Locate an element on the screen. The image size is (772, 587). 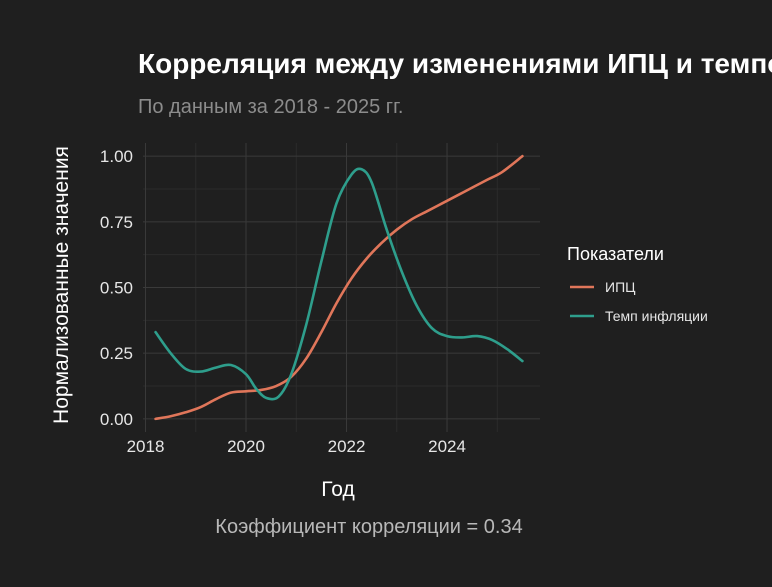
legend: Показатели ИПЦ Темп инфляции is located at coordinates (637, 284).